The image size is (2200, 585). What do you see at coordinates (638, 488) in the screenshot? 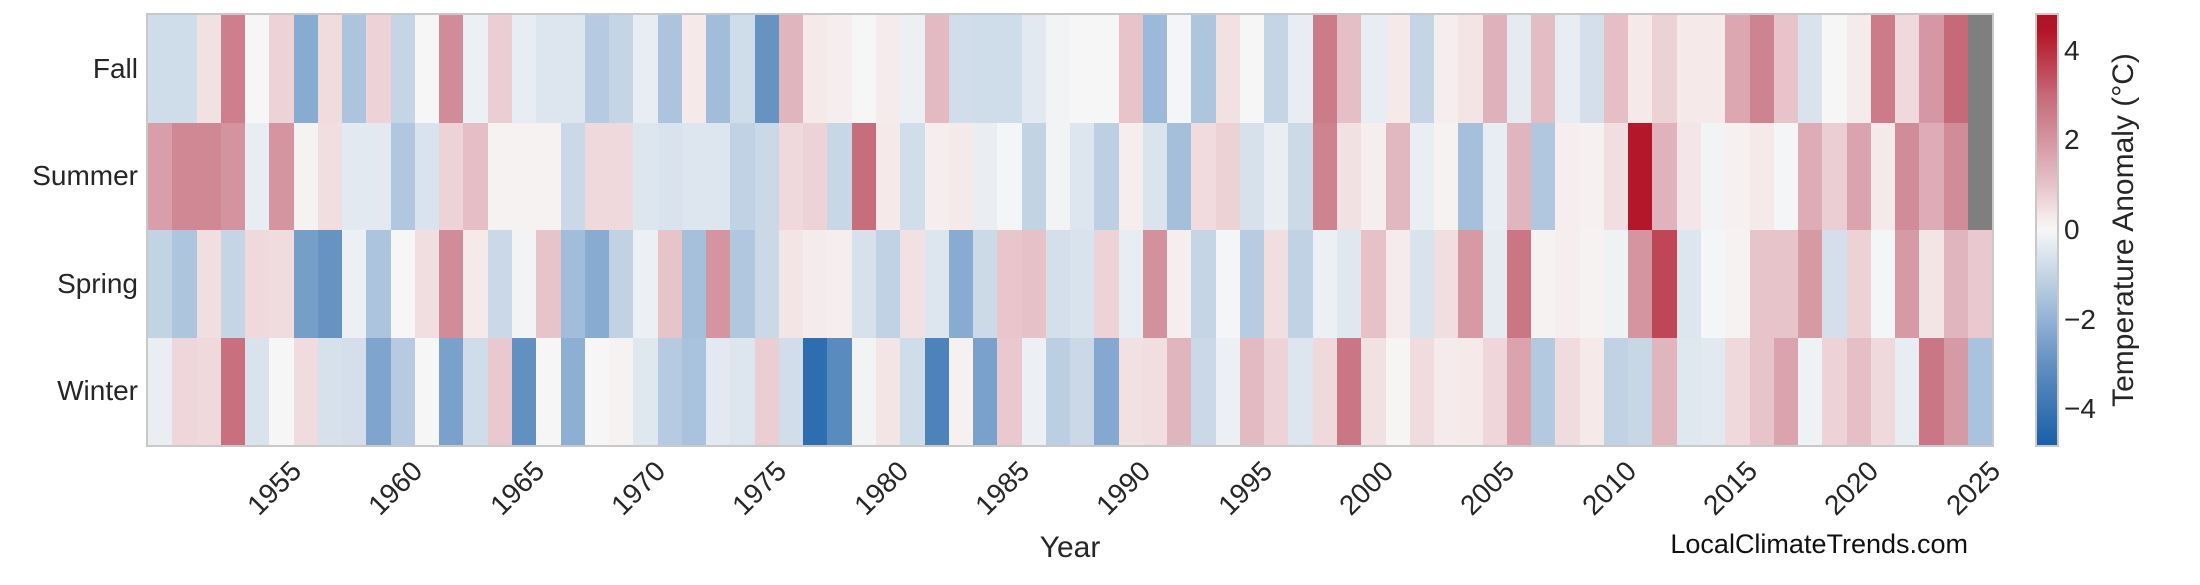
I see `x-tick-label: 1970` at bounding box center [638, 488].